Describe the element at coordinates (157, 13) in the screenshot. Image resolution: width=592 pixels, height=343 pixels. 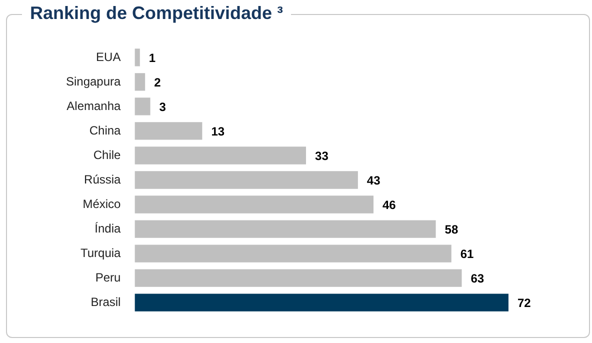
I see `chart-title: Ranking de Competitividade ³` at that location.